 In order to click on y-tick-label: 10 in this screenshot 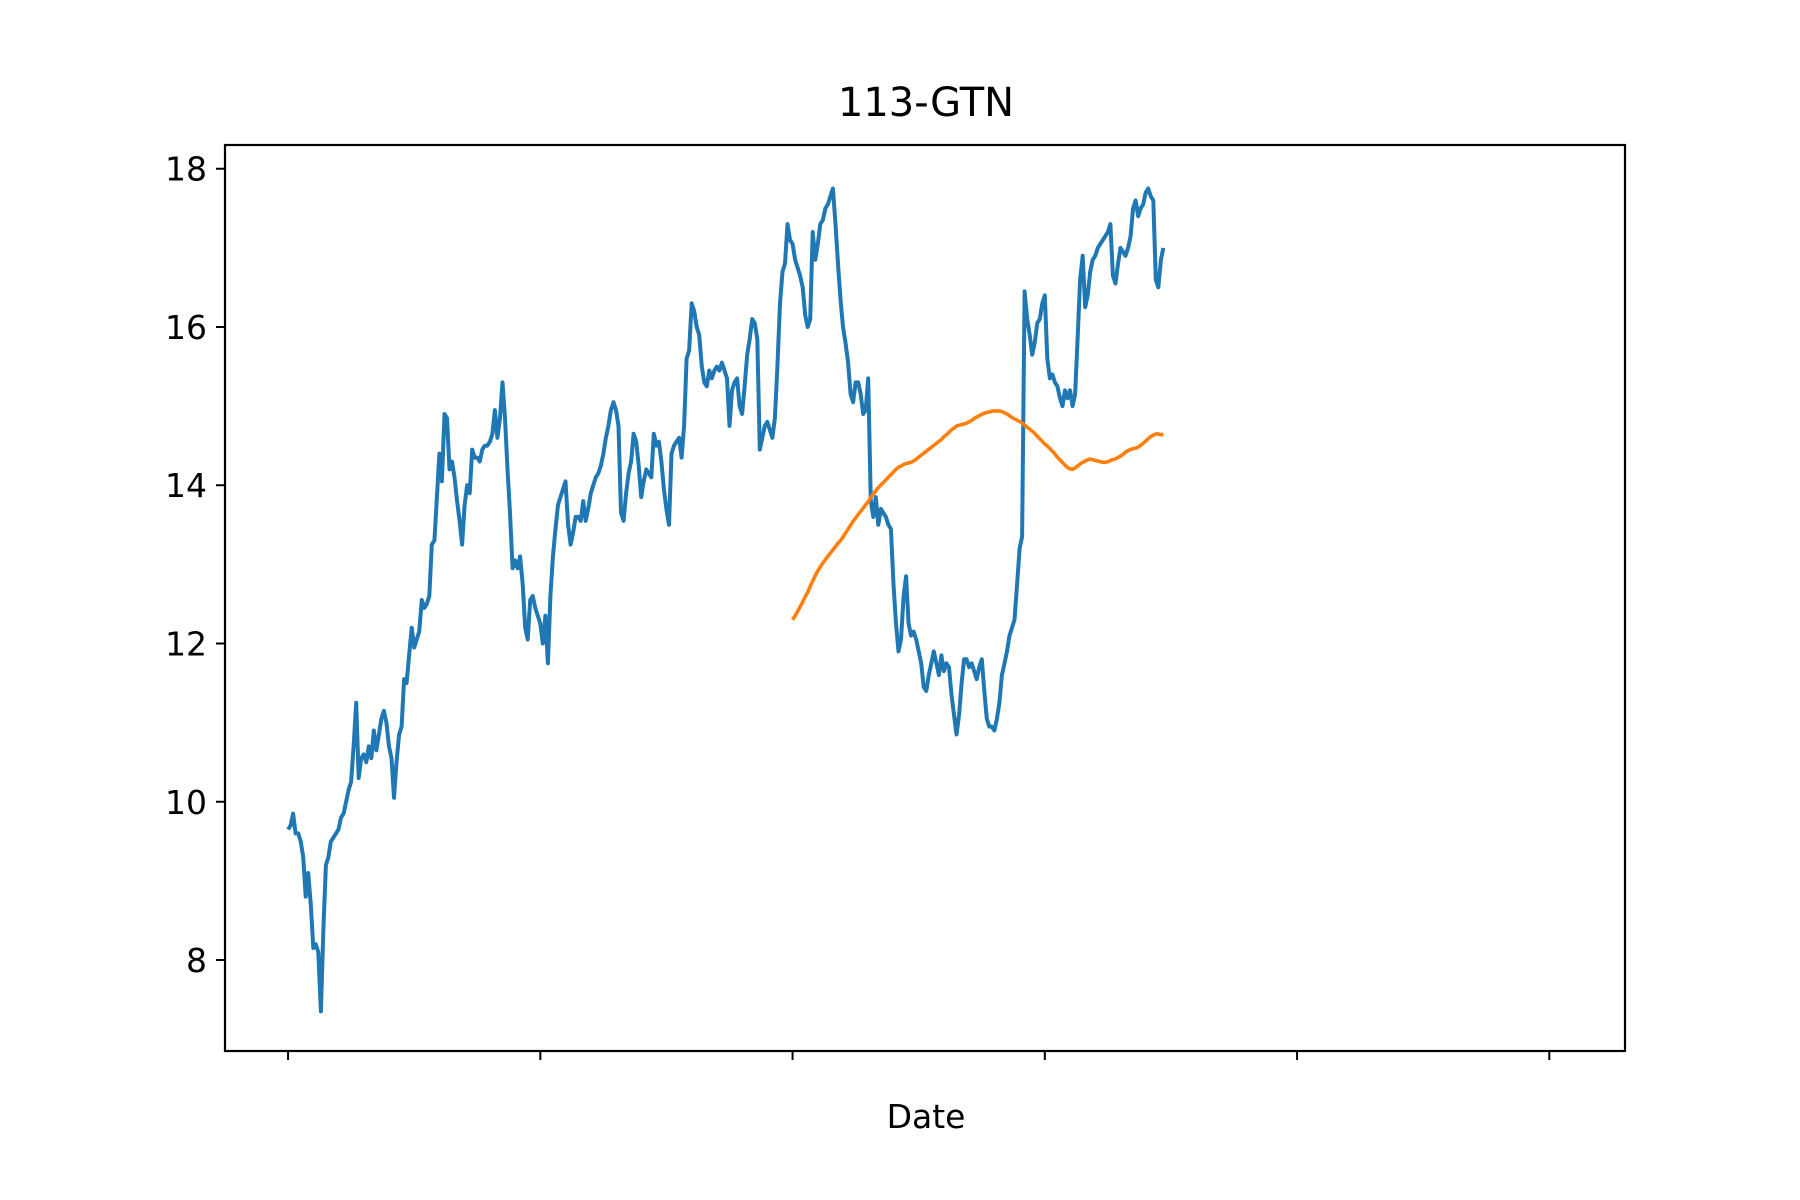, I will do `click(186, 802)`.